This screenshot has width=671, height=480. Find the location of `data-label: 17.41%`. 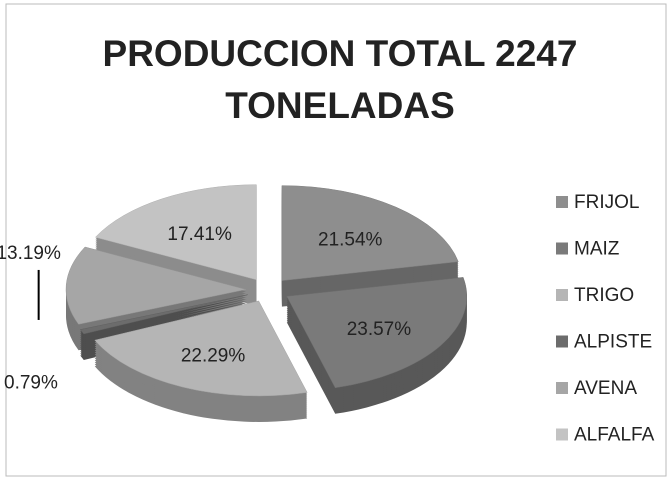

data-label: 17.41% is located at coordinates (199, 234).